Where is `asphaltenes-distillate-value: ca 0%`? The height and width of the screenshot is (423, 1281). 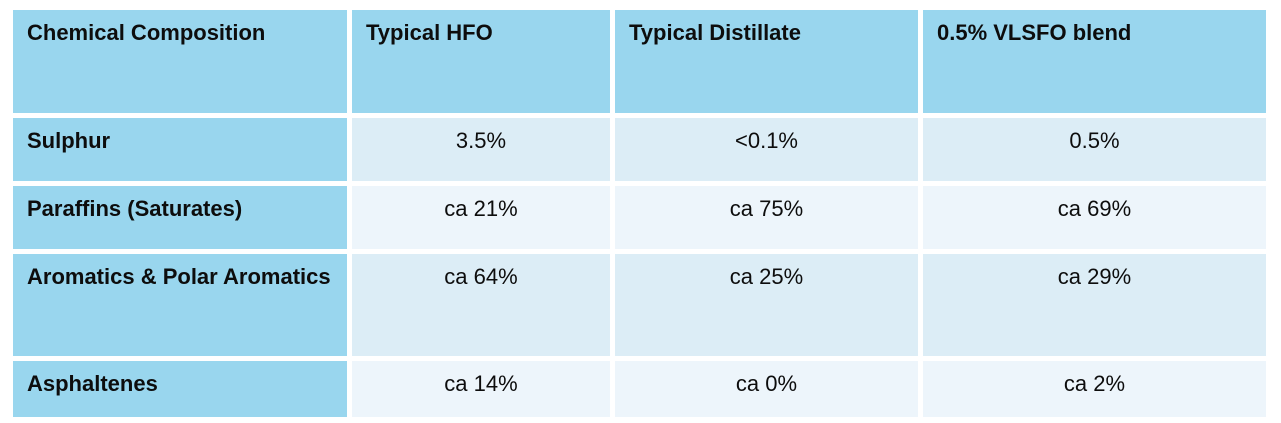 asphaltenes-distillate-value: ca 0% is located at coordinates (766, 389).